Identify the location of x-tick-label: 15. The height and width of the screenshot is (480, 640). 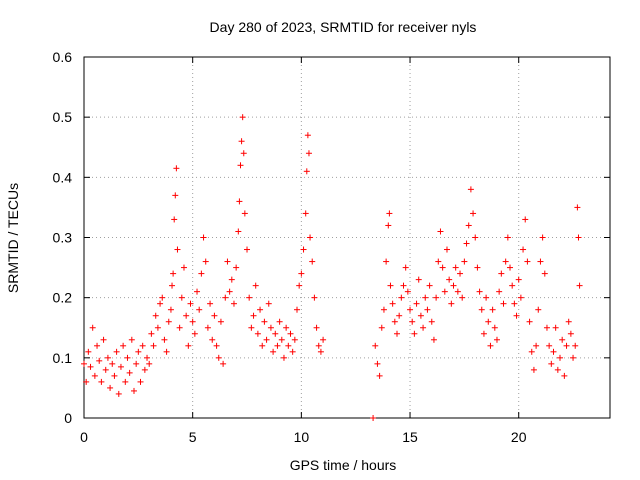
(410, 437).